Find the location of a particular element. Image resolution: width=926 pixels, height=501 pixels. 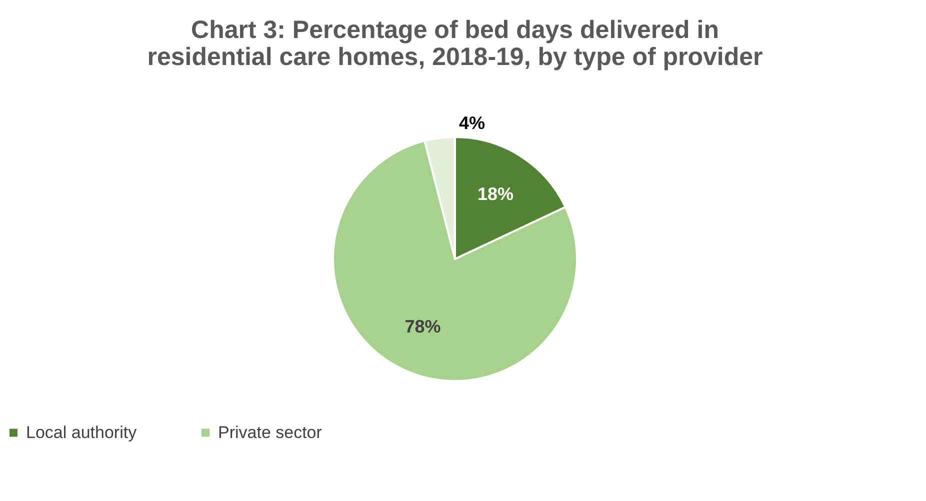

legend-label: Private sector is located at coordinates (270, 432).